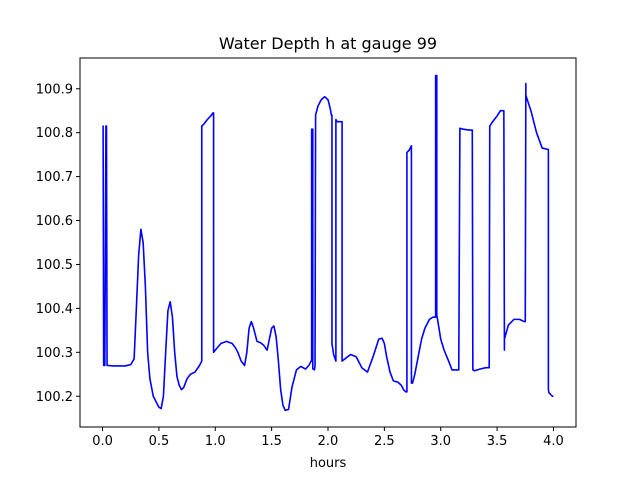  I want to click on x-tick-label: 3.0, so click(440, 441).